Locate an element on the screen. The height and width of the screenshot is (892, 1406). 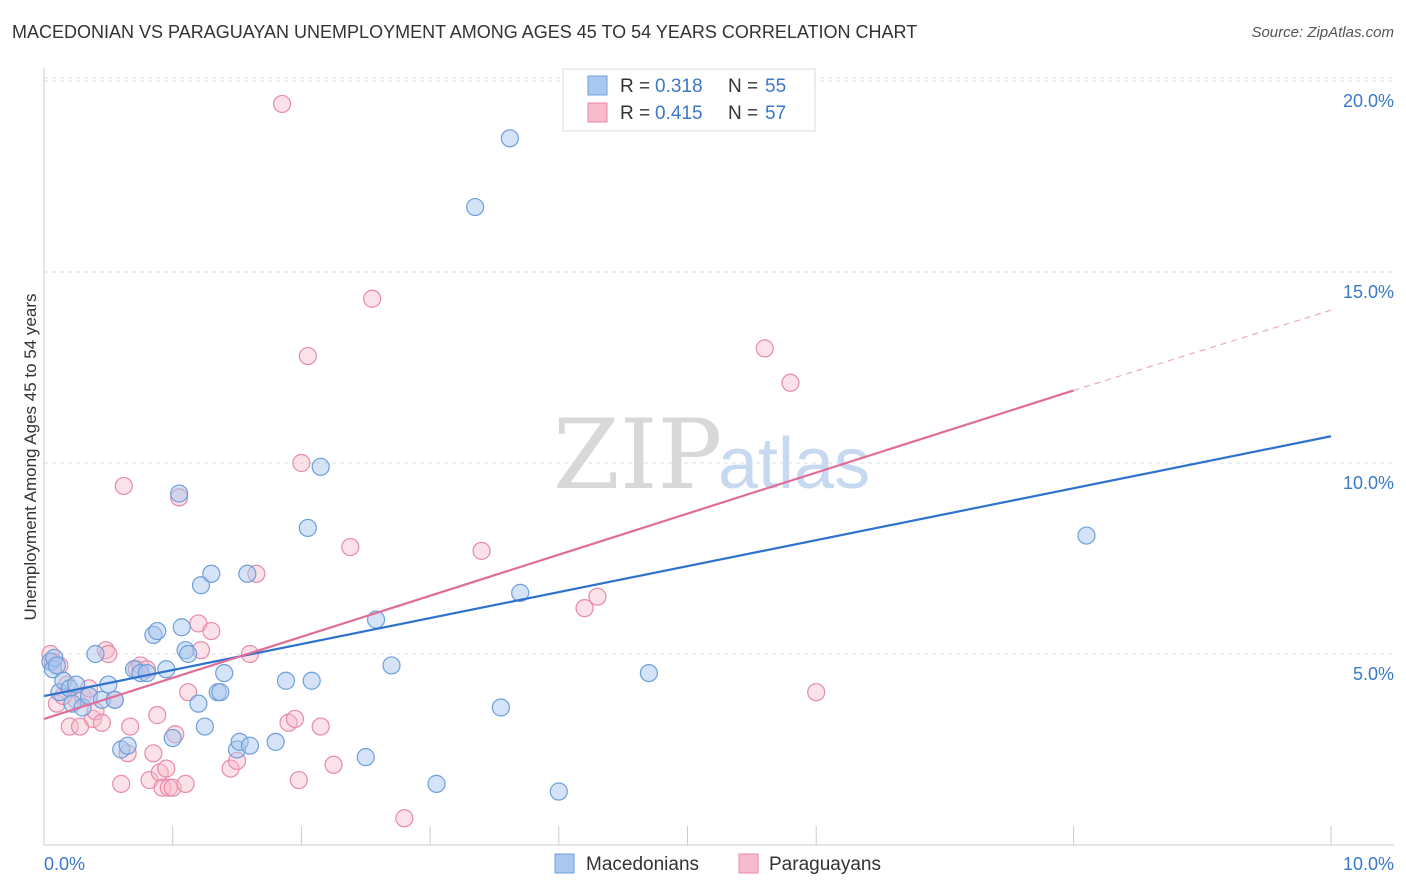
legend-swatch-blue is located at coordinates (597, 85).